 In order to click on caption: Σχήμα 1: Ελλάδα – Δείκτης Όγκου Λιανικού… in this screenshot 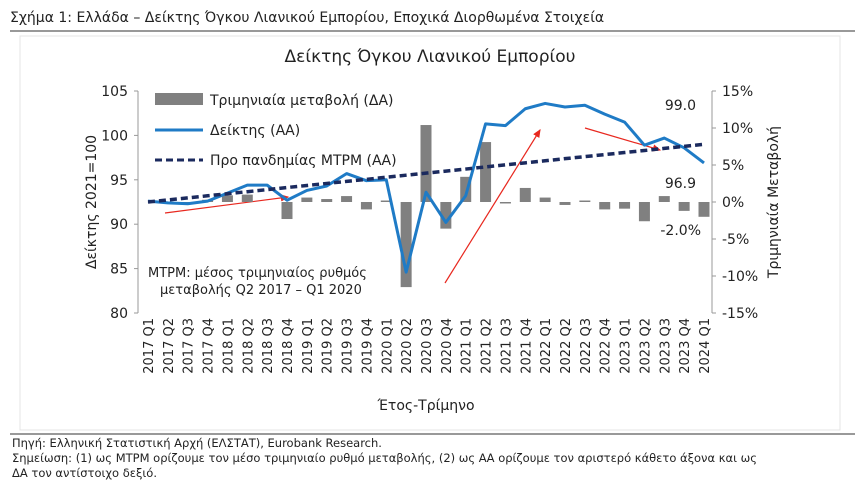, I will do `click(307, 18)`.